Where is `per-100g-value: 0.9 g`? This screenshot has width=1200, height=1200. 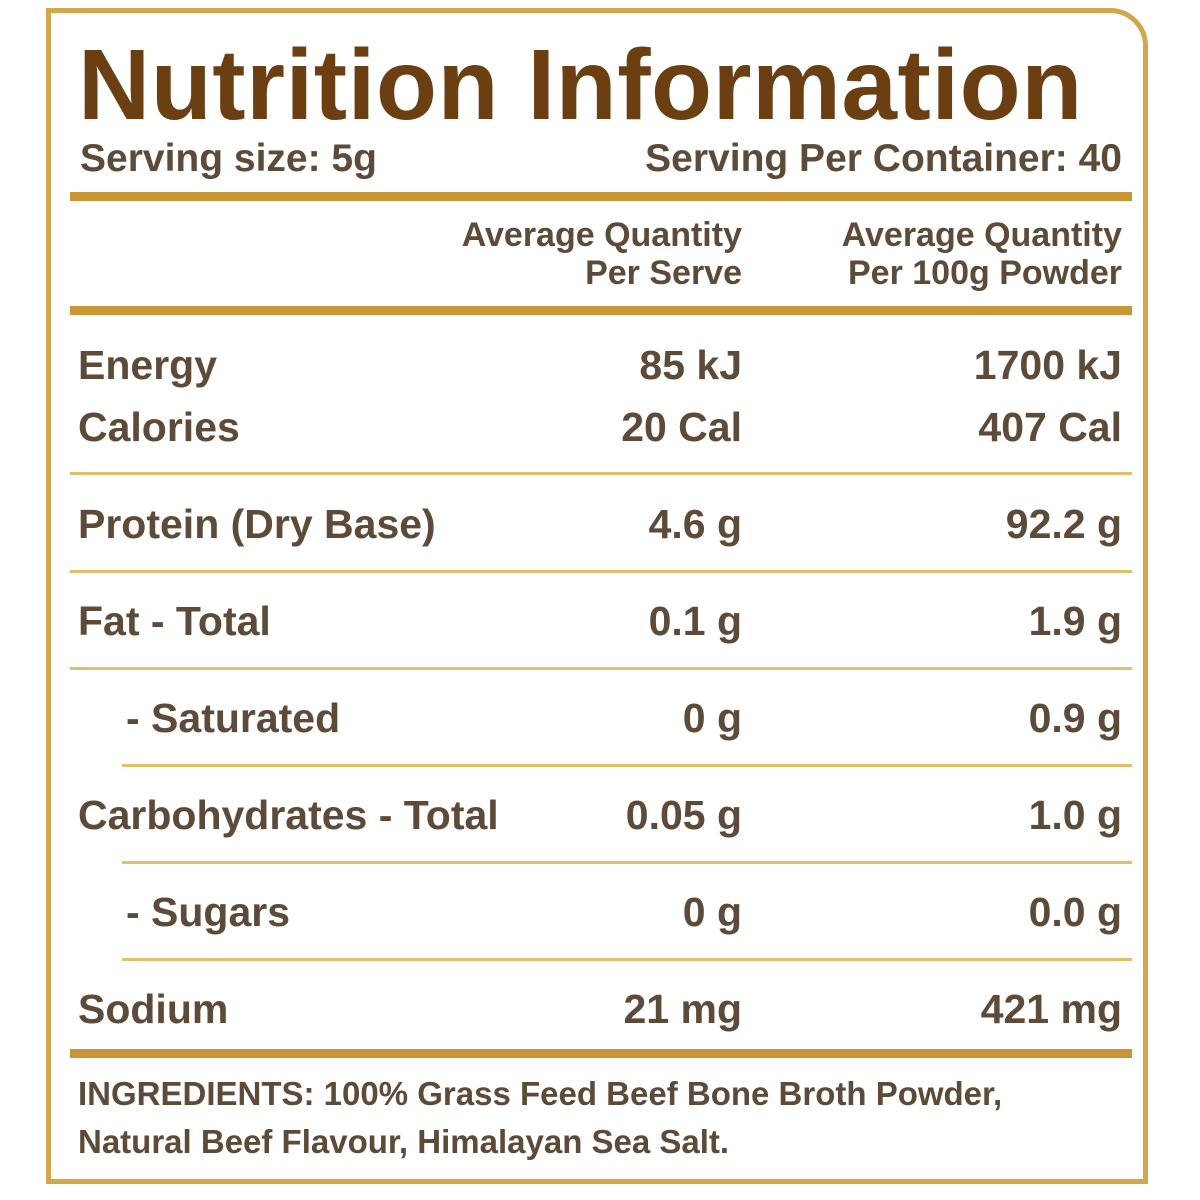
per-100g-value: 0.9 g is located at coordinates (1075, 718).